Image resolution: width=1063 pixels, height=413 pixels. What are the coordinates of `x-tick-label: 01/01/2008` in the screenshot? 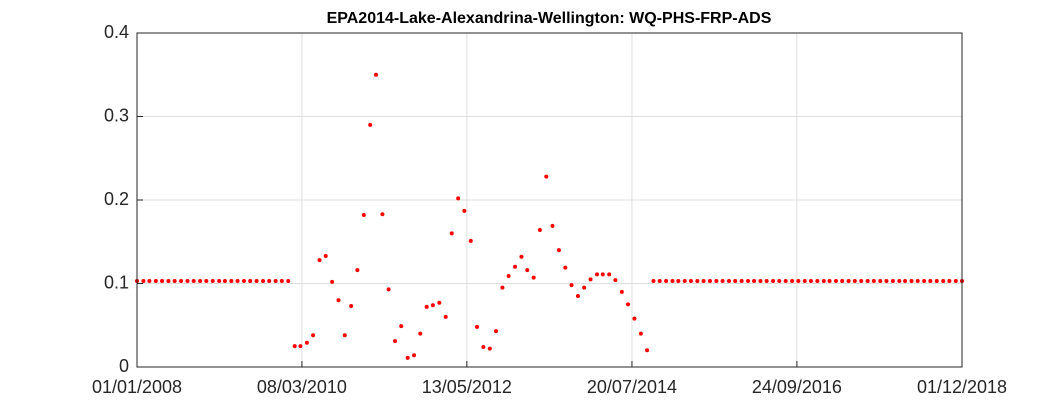 It's located at (137, 387).